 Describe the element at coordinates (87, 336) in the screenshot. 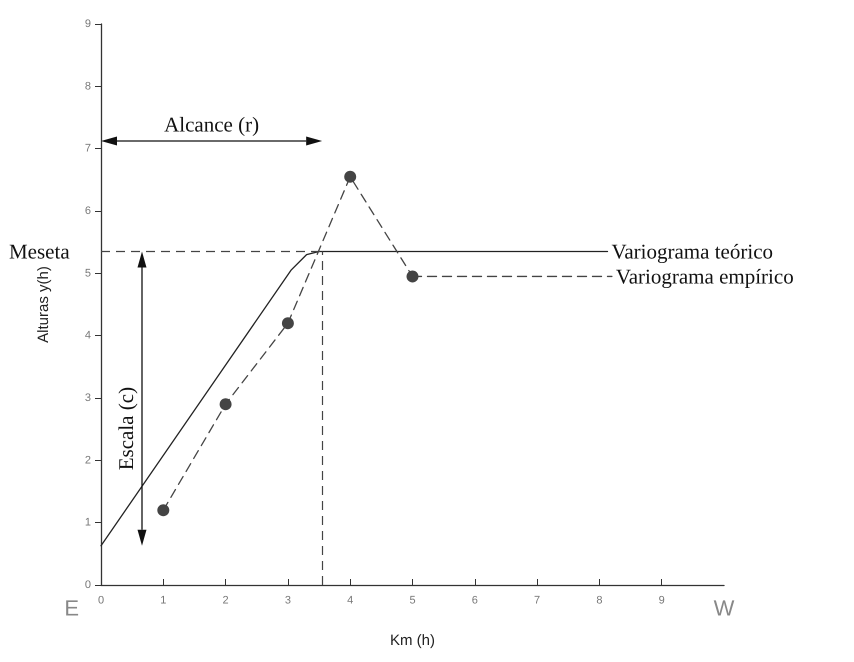

I see `y-tick-label: 4` at that location.